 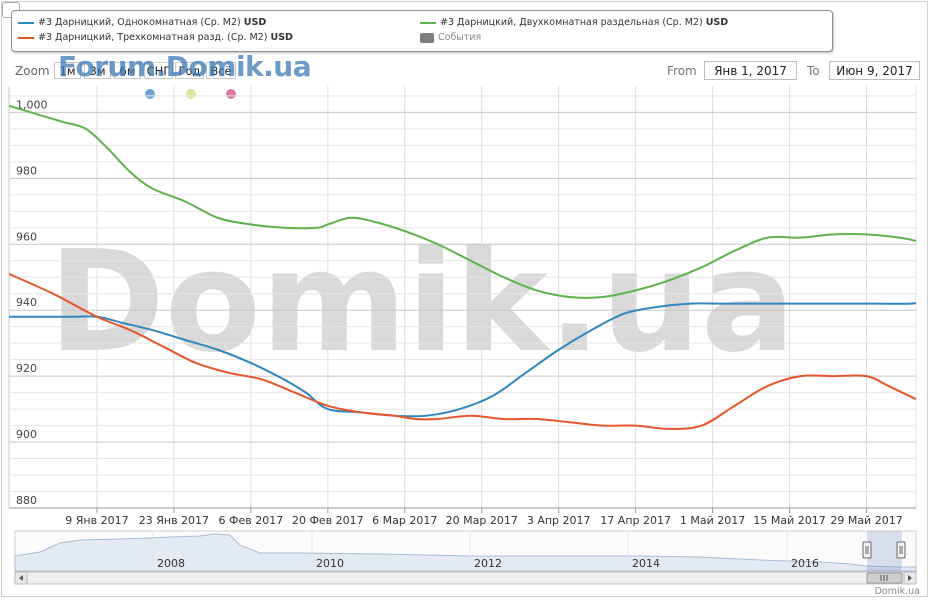 I want to click on zoom-label: Zoom, so click(x=32, y=71).